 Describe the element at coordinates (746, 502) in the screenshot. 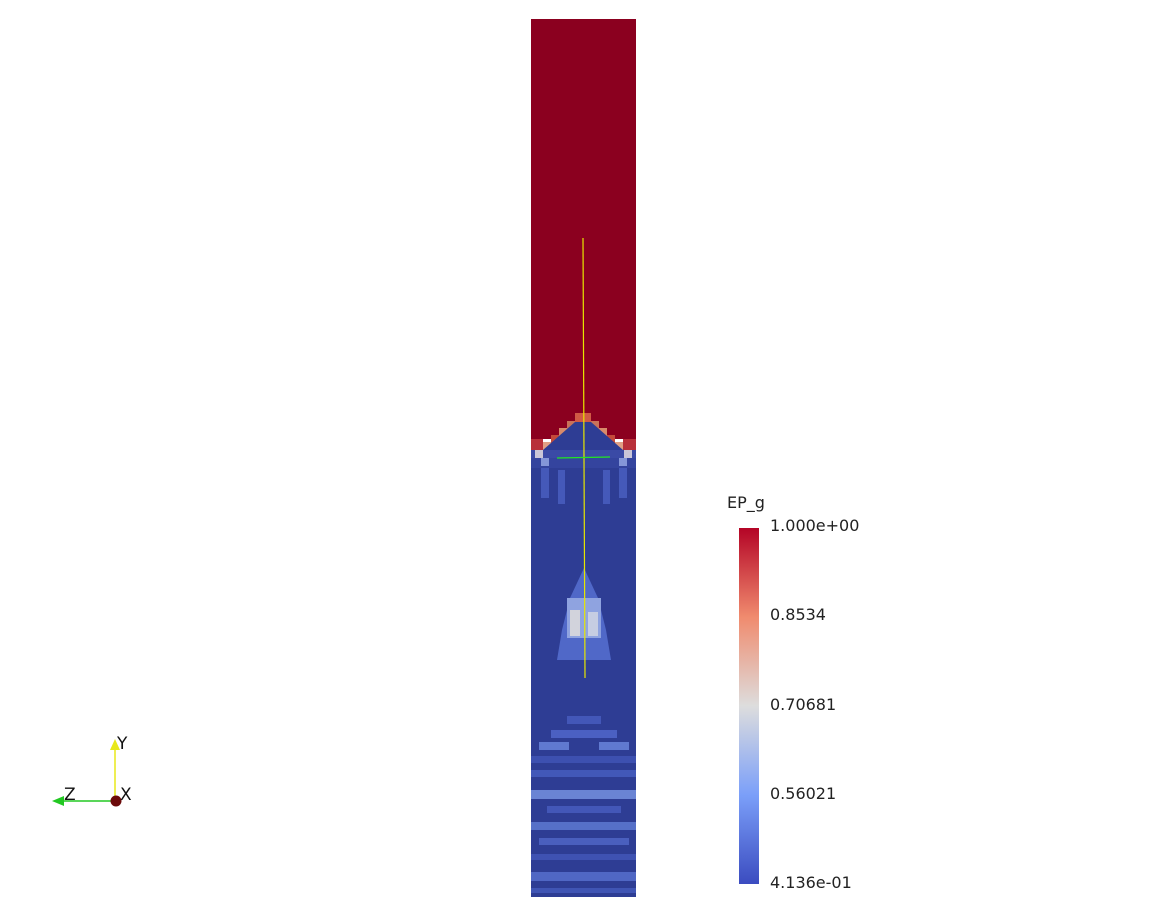

I see `colorbar-title: EP_g` at that location.